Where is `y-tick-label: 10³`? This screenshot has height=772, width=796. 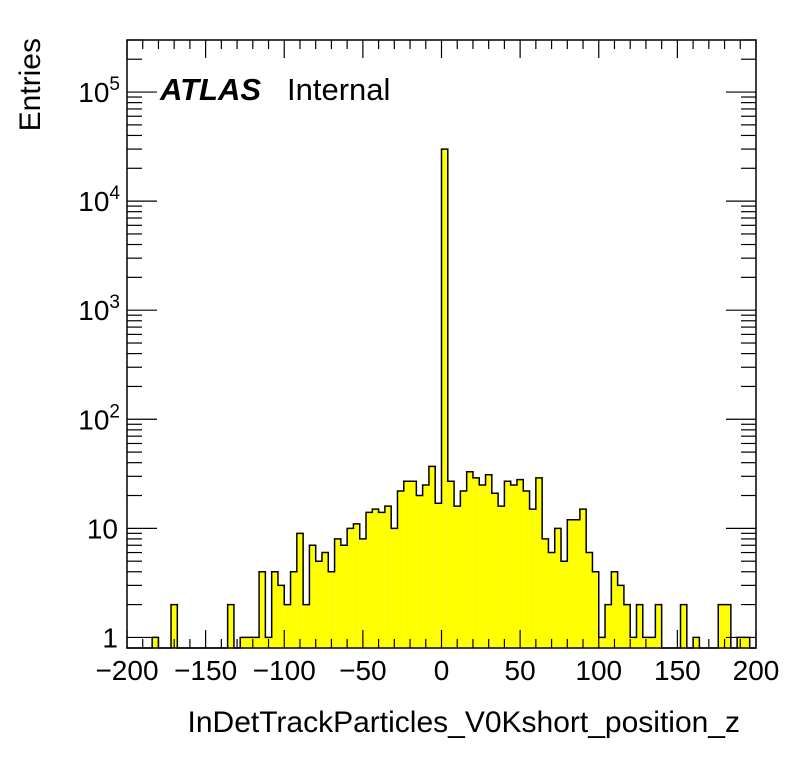
y-tick-label: 10³ is located at coordinates (99, 309).